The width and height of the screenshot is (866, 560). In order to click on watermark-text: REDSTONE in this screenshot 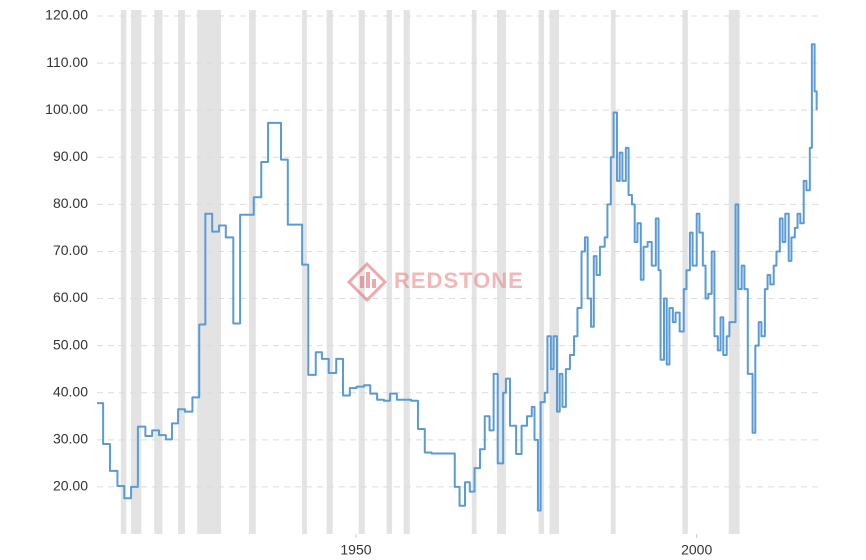, I will do `click(459, 280)`.